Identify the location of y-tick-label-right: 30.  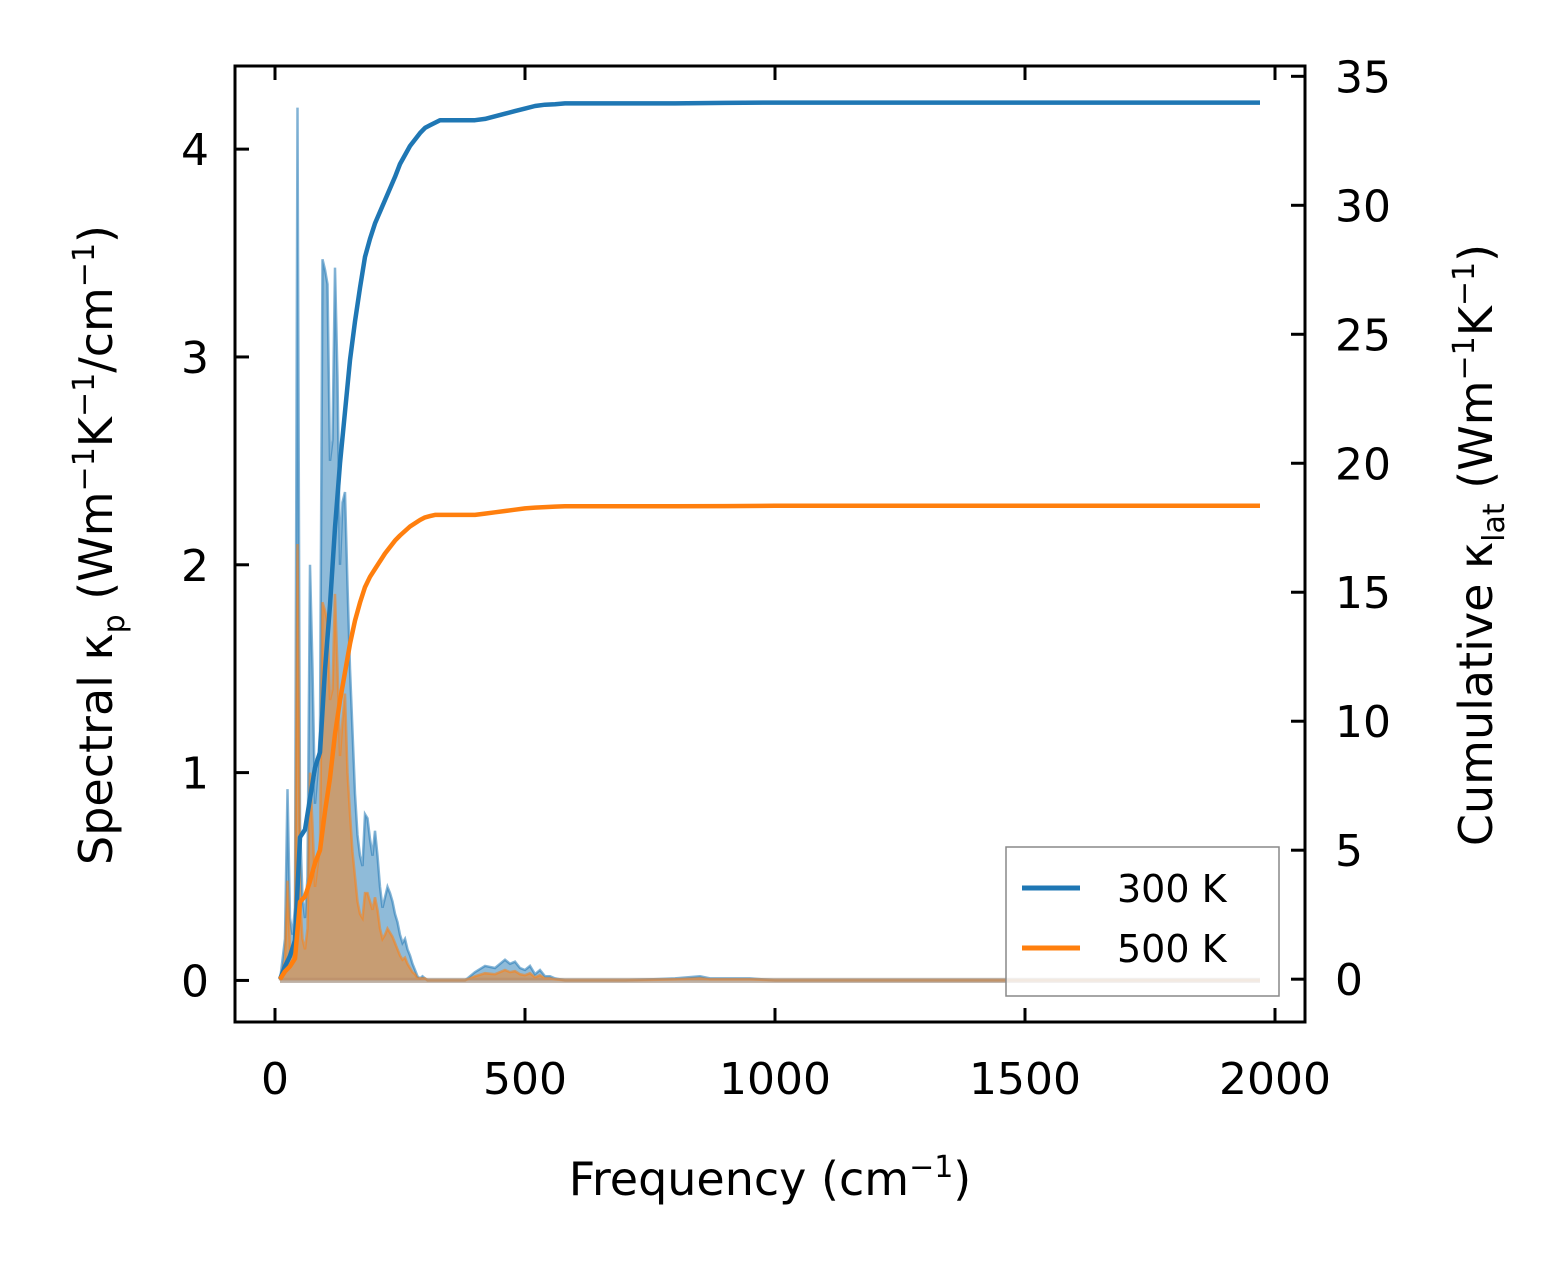
(1363, 206).